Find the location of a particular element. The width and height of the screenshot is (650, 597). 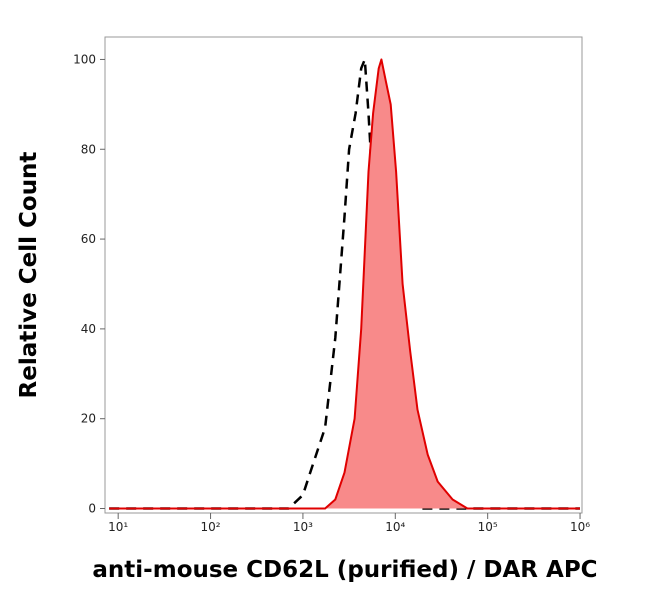

x-tick-label: 10⁶ is located at coordinates (580, 527).